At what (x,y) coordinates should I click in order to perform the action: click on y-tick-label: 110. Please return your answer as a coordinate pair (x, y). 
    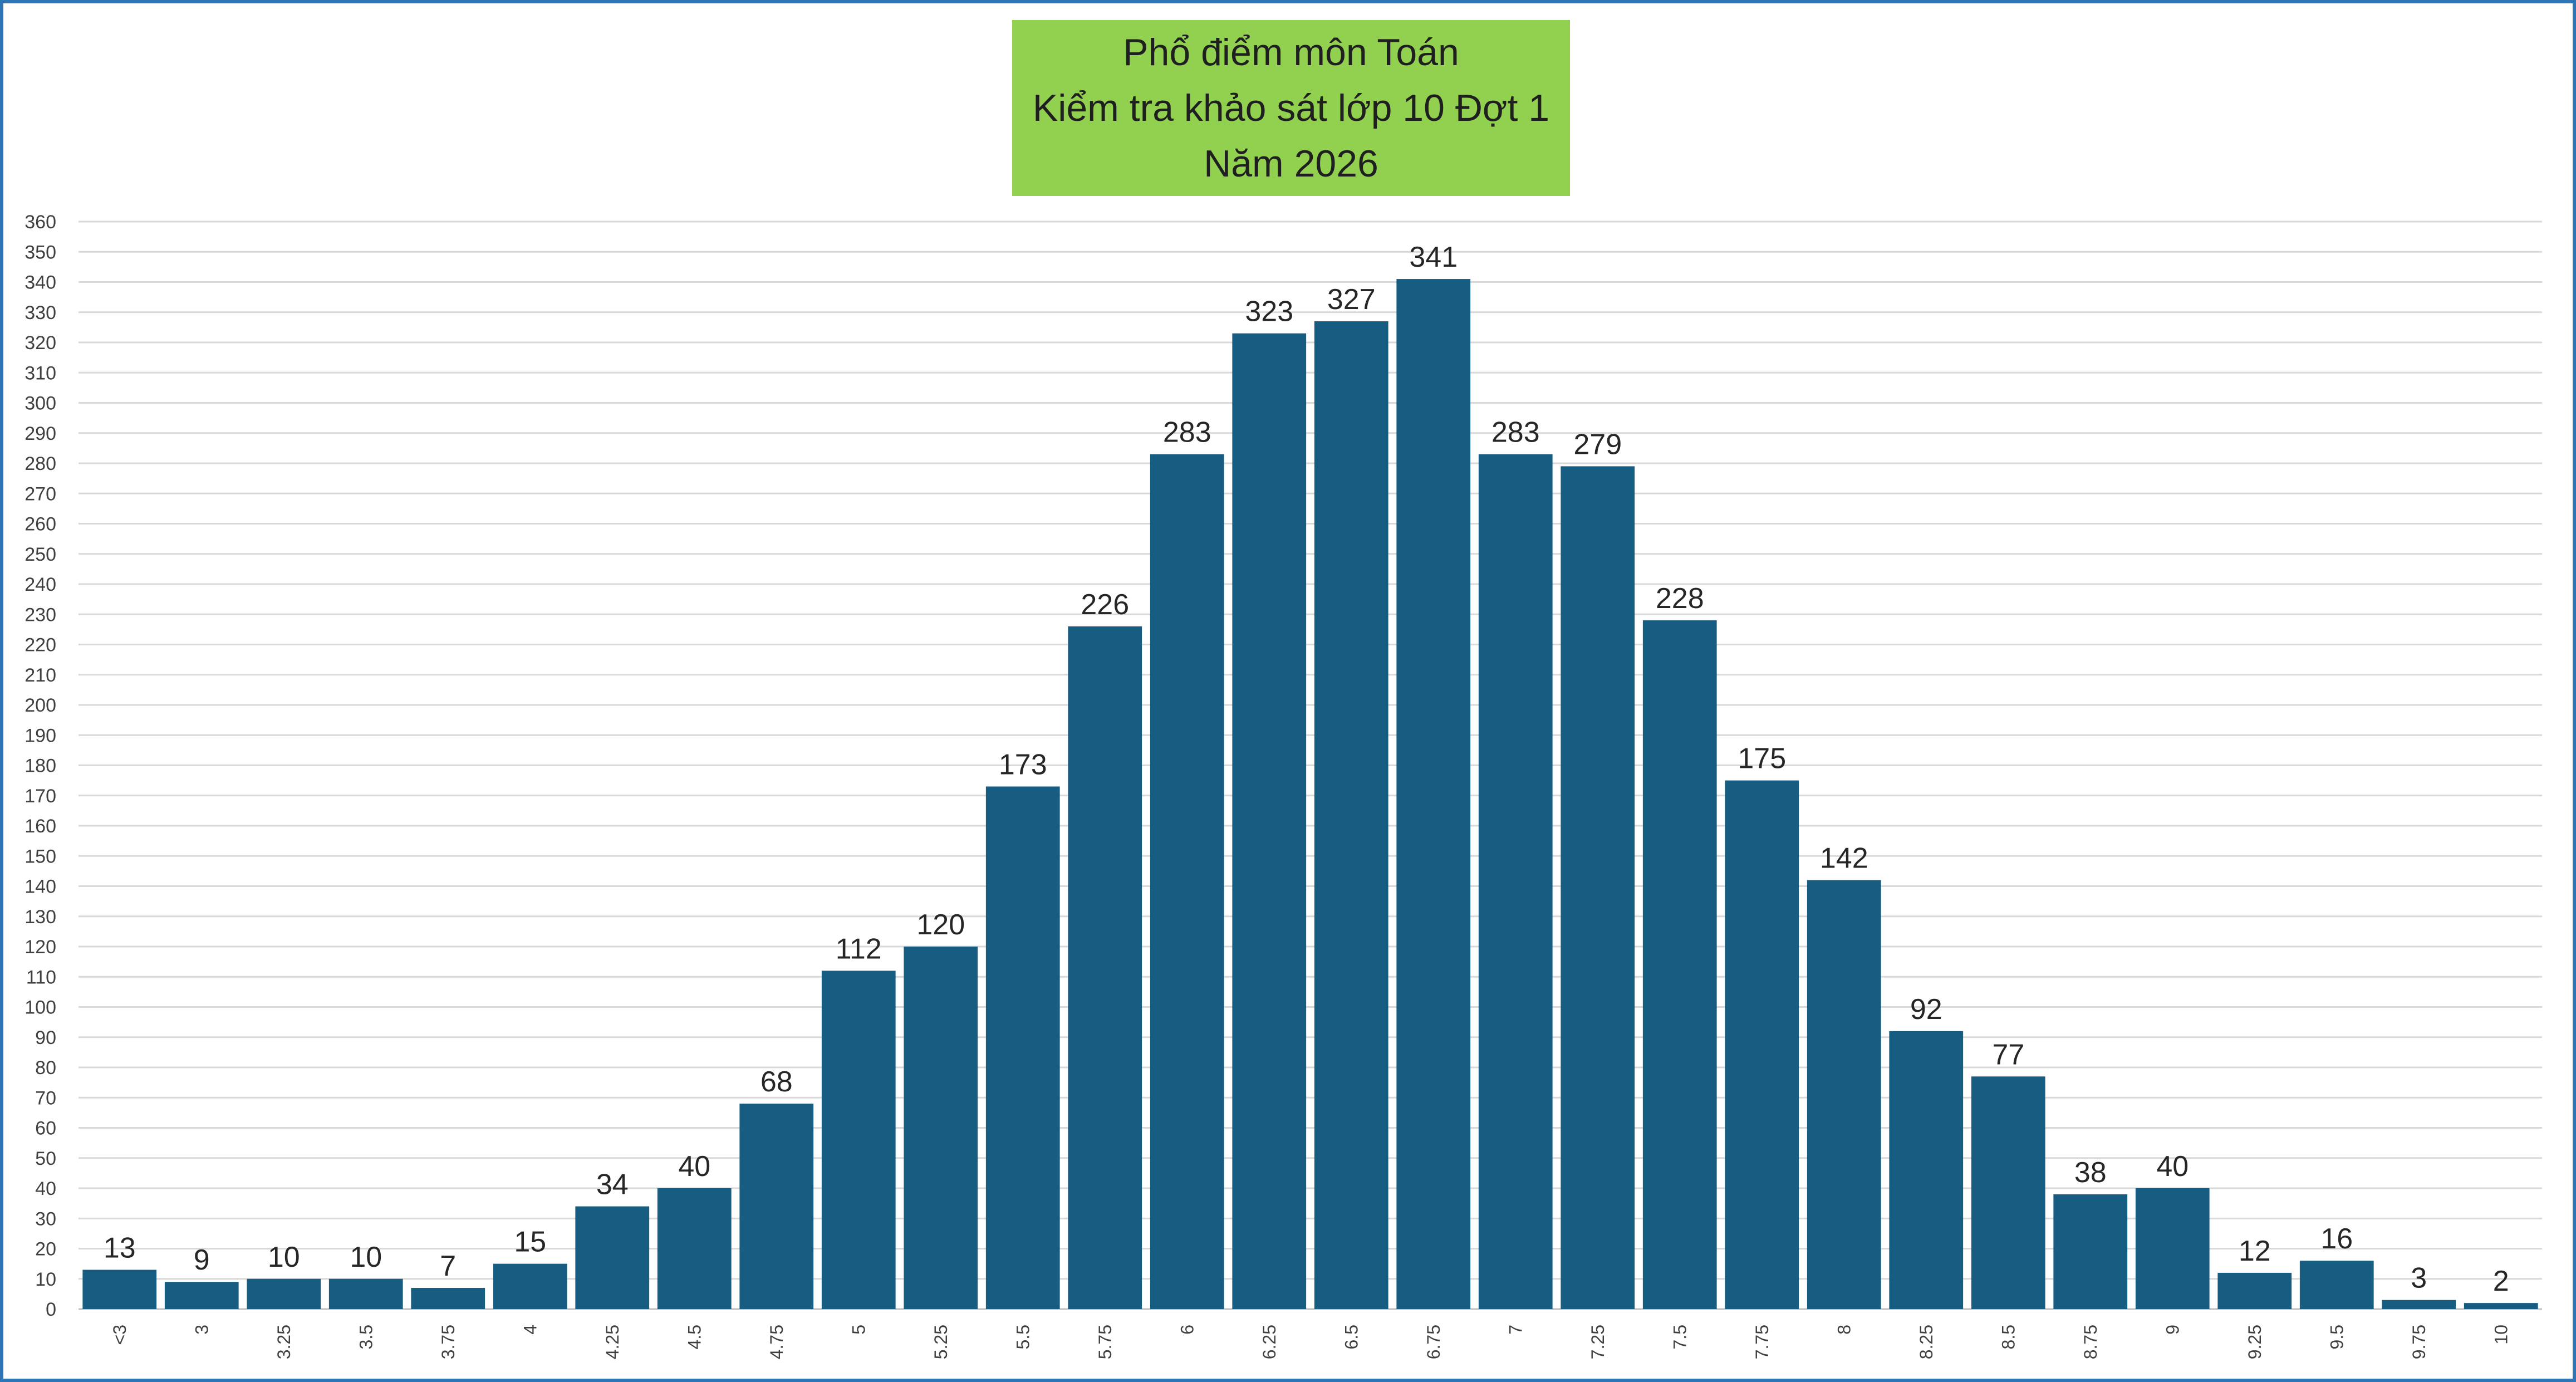
    Looking at the image, I should click on (41, 977).